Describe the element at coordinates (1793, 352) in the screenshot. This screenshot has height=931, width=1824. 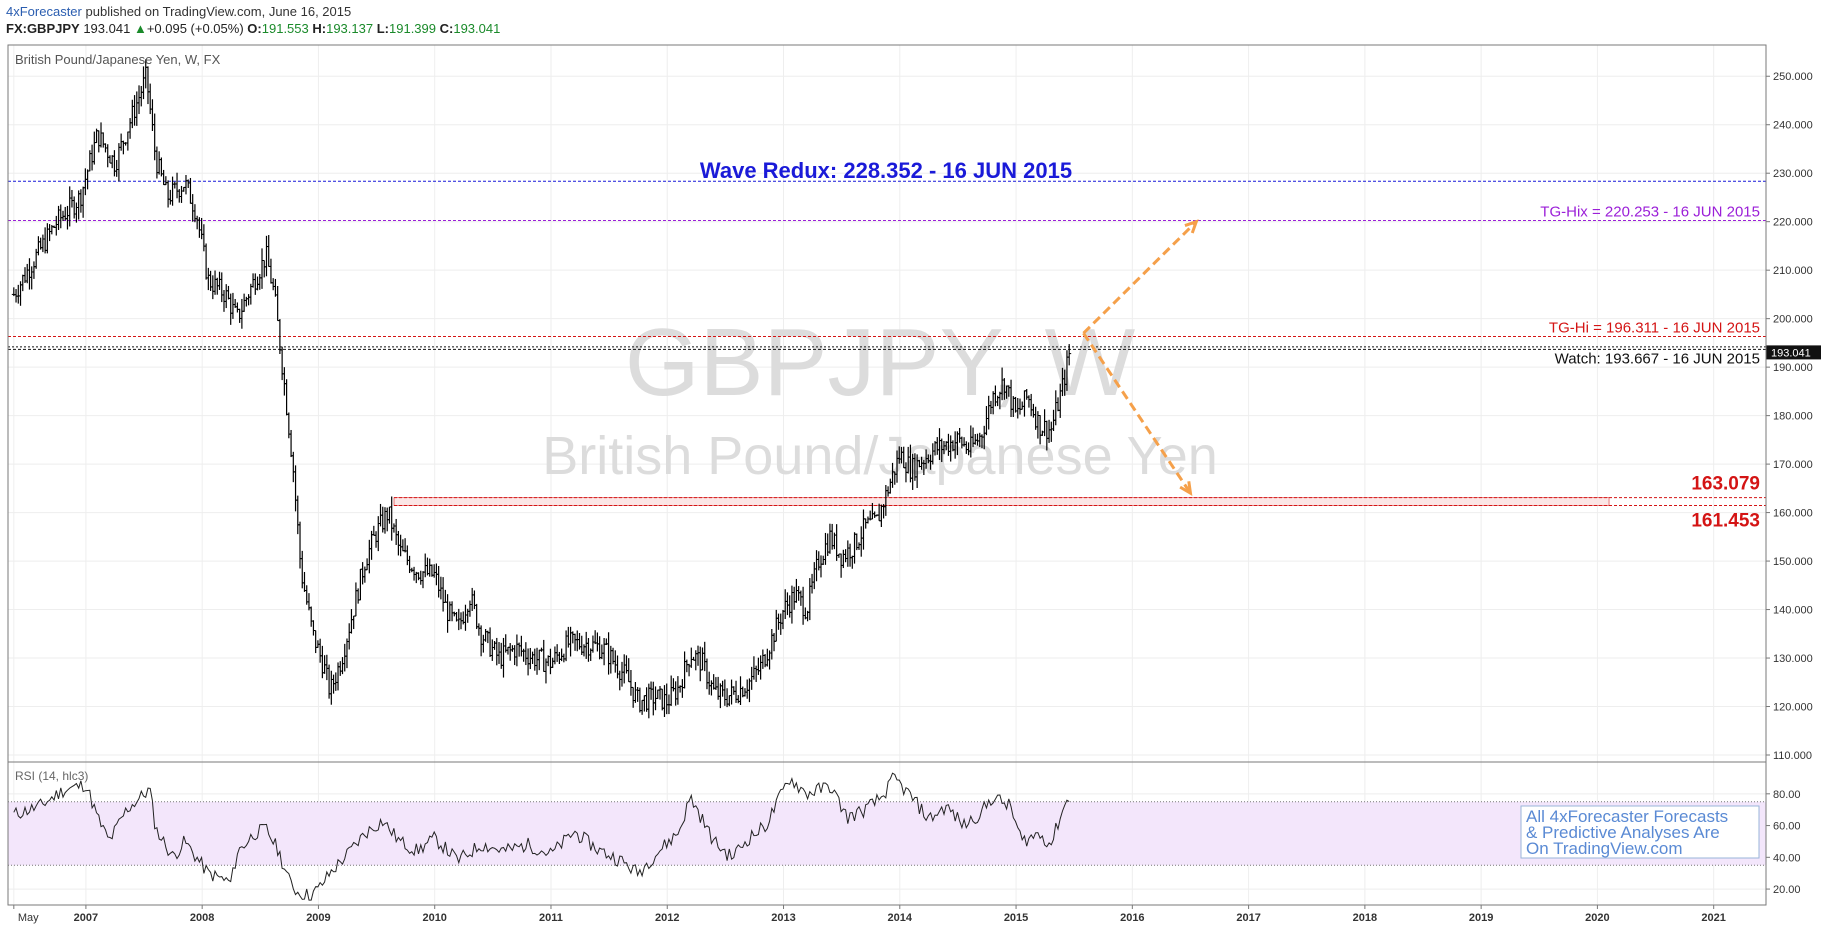
I see `price-tag` at that location.